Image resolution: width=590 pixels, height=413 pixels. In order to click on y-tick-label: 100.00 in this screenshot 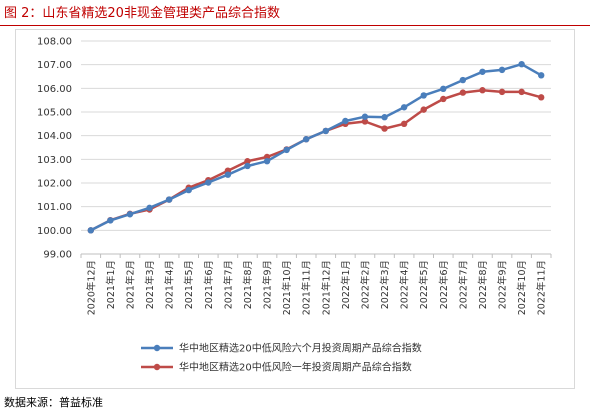, I will do `click(54, 231)`.